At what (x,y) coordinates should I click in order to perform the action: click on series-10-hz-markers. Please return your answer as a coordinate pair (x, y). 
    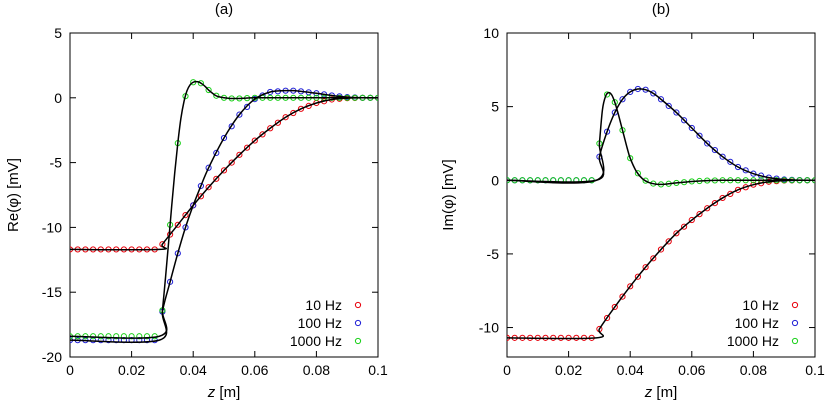
    Looking at the image, I should click on (224, 173).